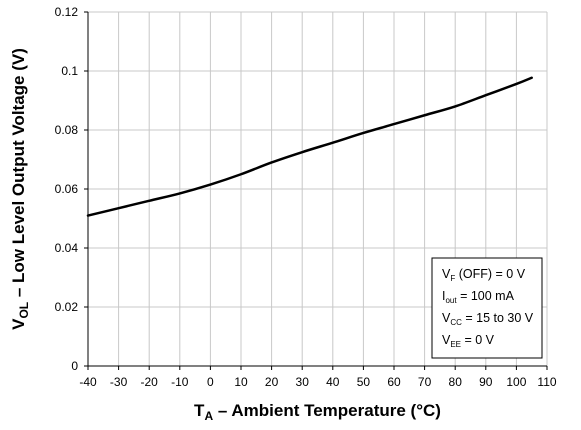 The width and height of the screenshot is (581, 430). What do you see at coordinates (478, 340) in the screenshot?
I see `legend-vee-rest: = 0 V` at bounding box center [478, 340].